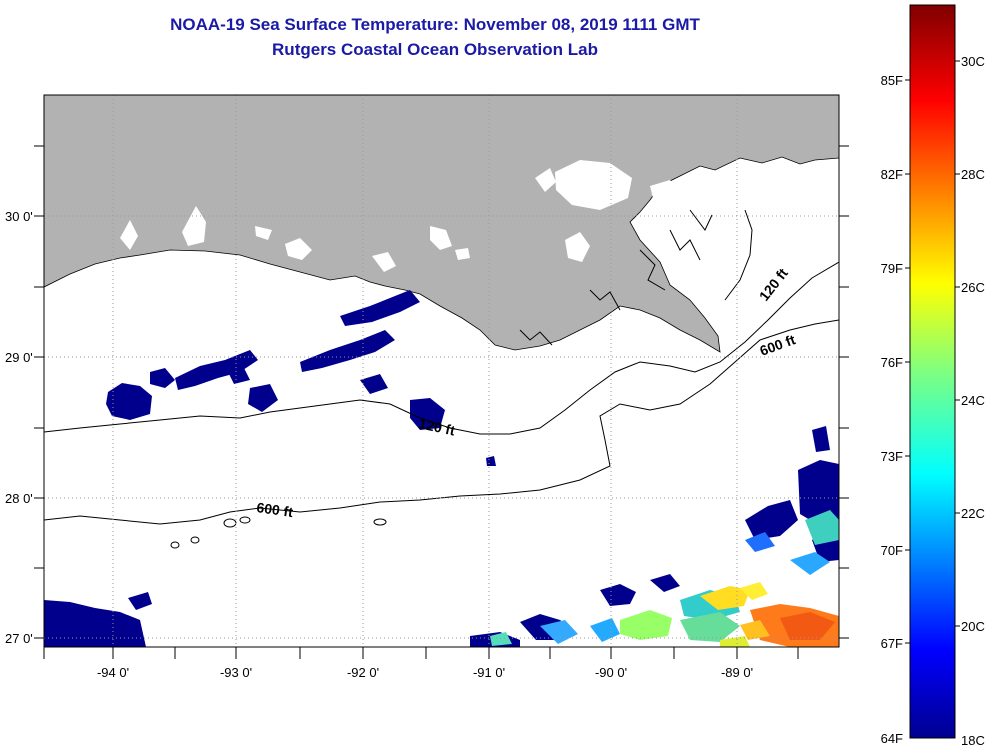 The height and width of the screenshot is (754, 992). I want to click on colorbar-c-label: 20C, so click(973, 626).